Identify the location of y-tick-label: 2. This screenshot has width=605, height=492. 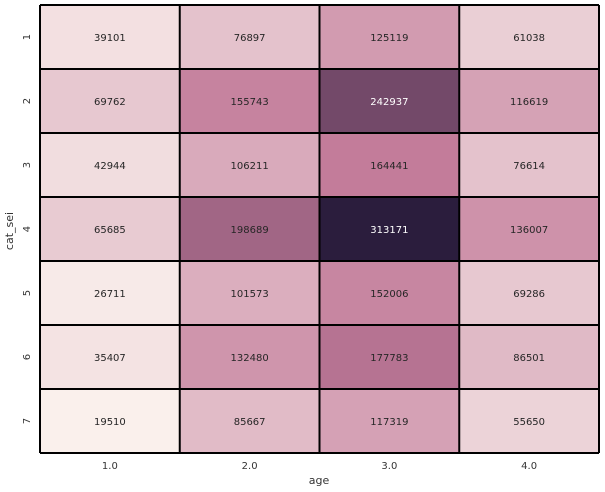
(27, 101).